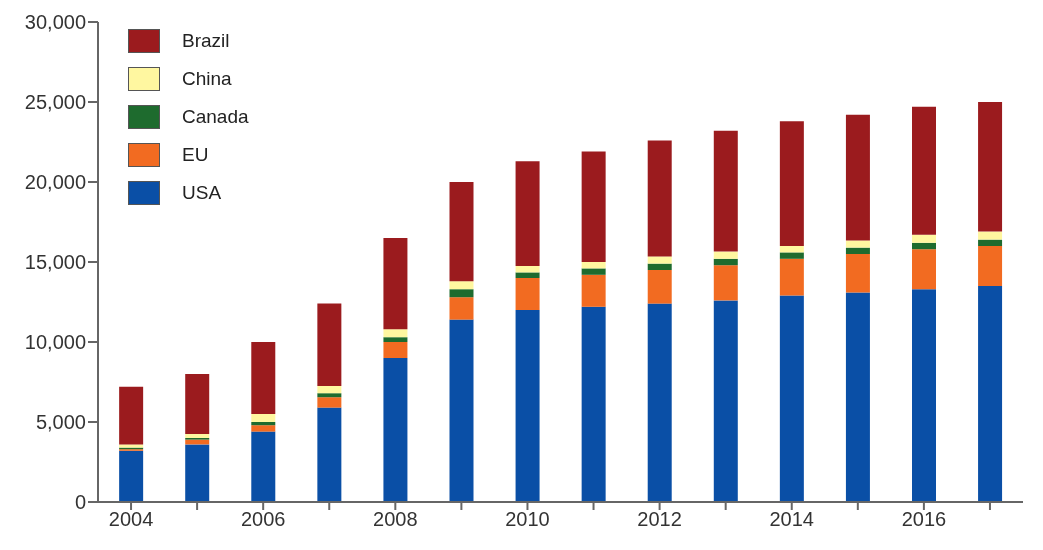  I want to click on y-tick-label: 20,000, so click(55, 182).